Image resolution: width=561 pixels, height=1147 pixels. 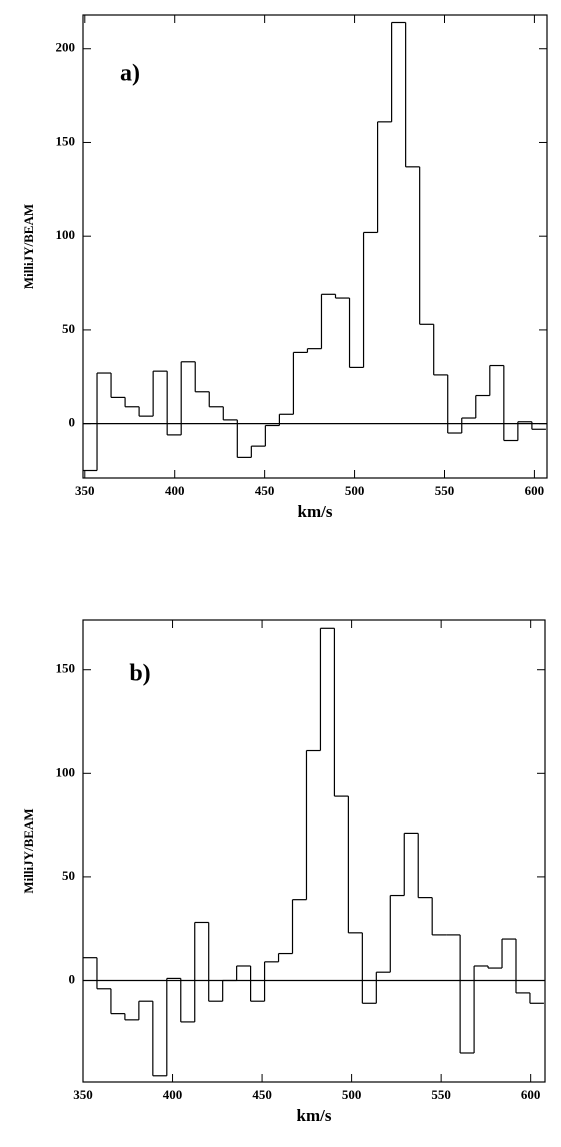 I want to click on y-tick-label: 200, so click(x=66, y=47).